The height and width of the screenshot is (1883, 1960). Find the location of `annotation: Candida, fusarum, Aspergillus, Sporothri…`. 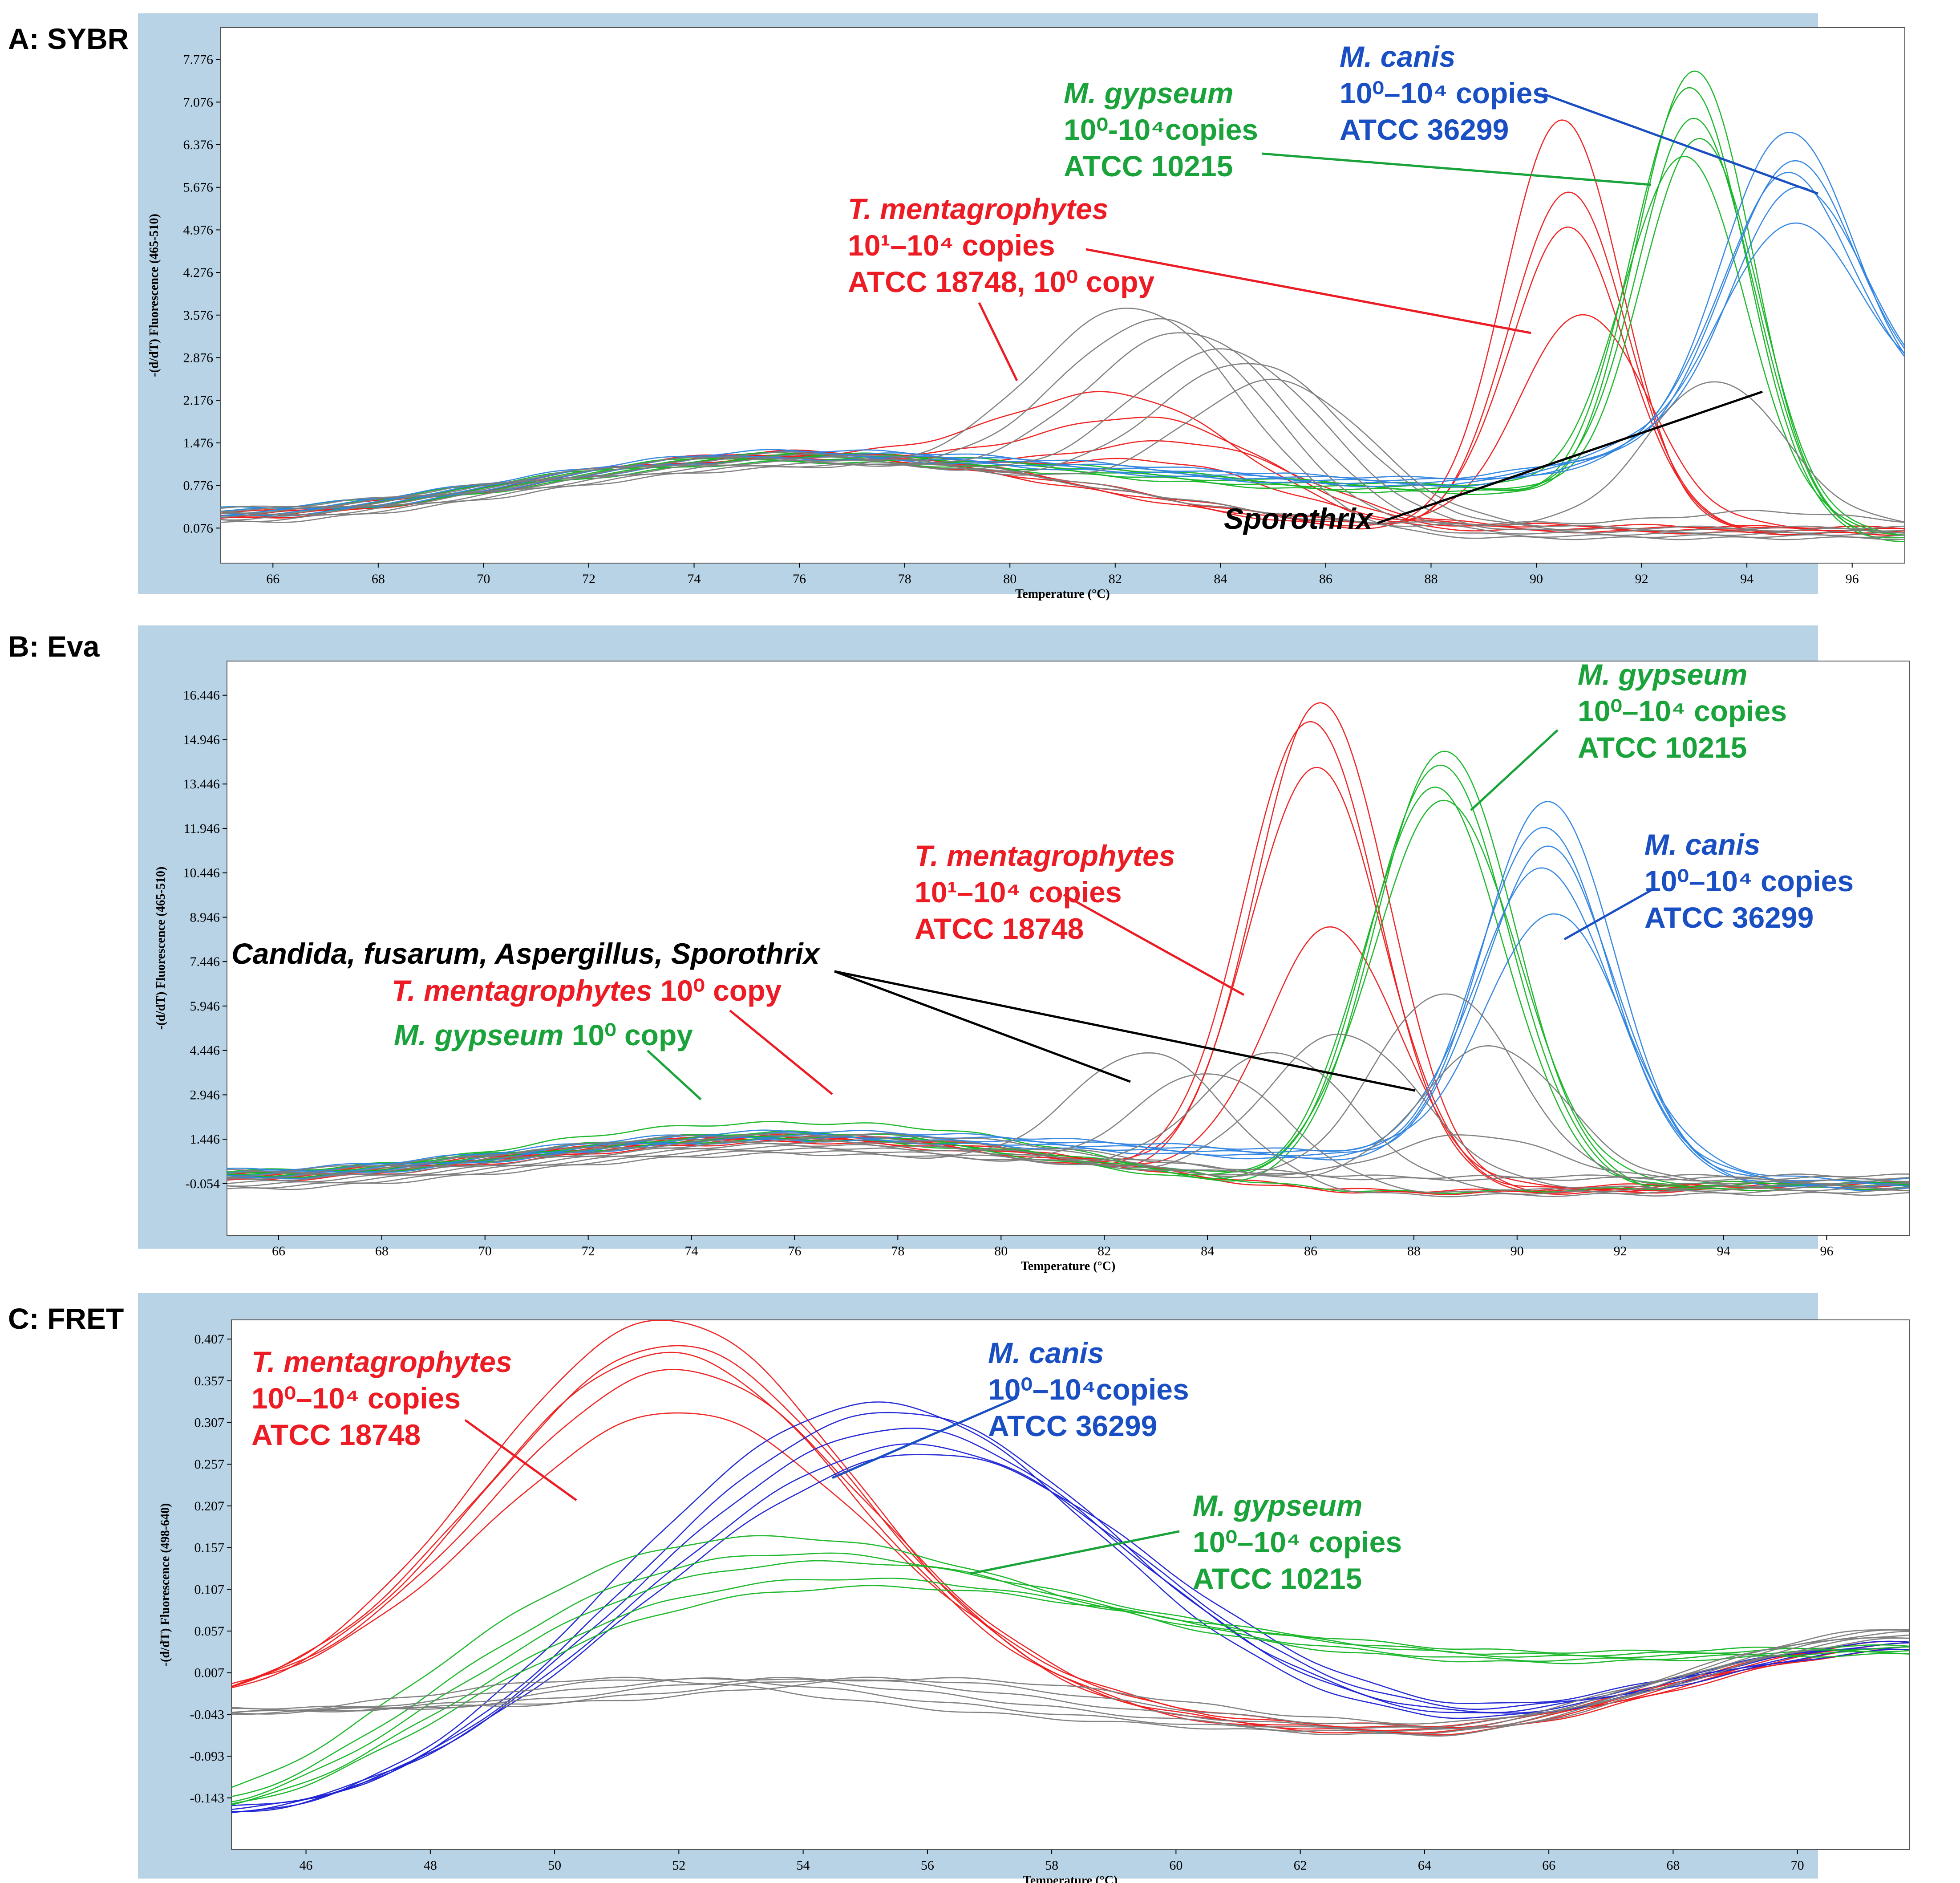

annotation: Candida, fusarum, Aspergillus, Sporothri… is located at coordinates (526, 953).